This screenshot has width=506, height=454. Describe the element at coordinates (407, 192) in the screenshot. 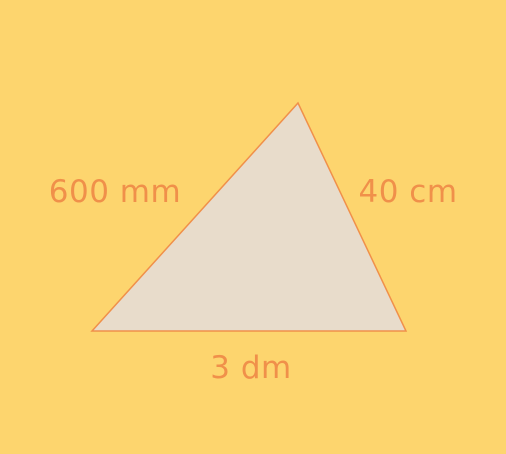

I see `right-side-label: 40 cm` at that location.